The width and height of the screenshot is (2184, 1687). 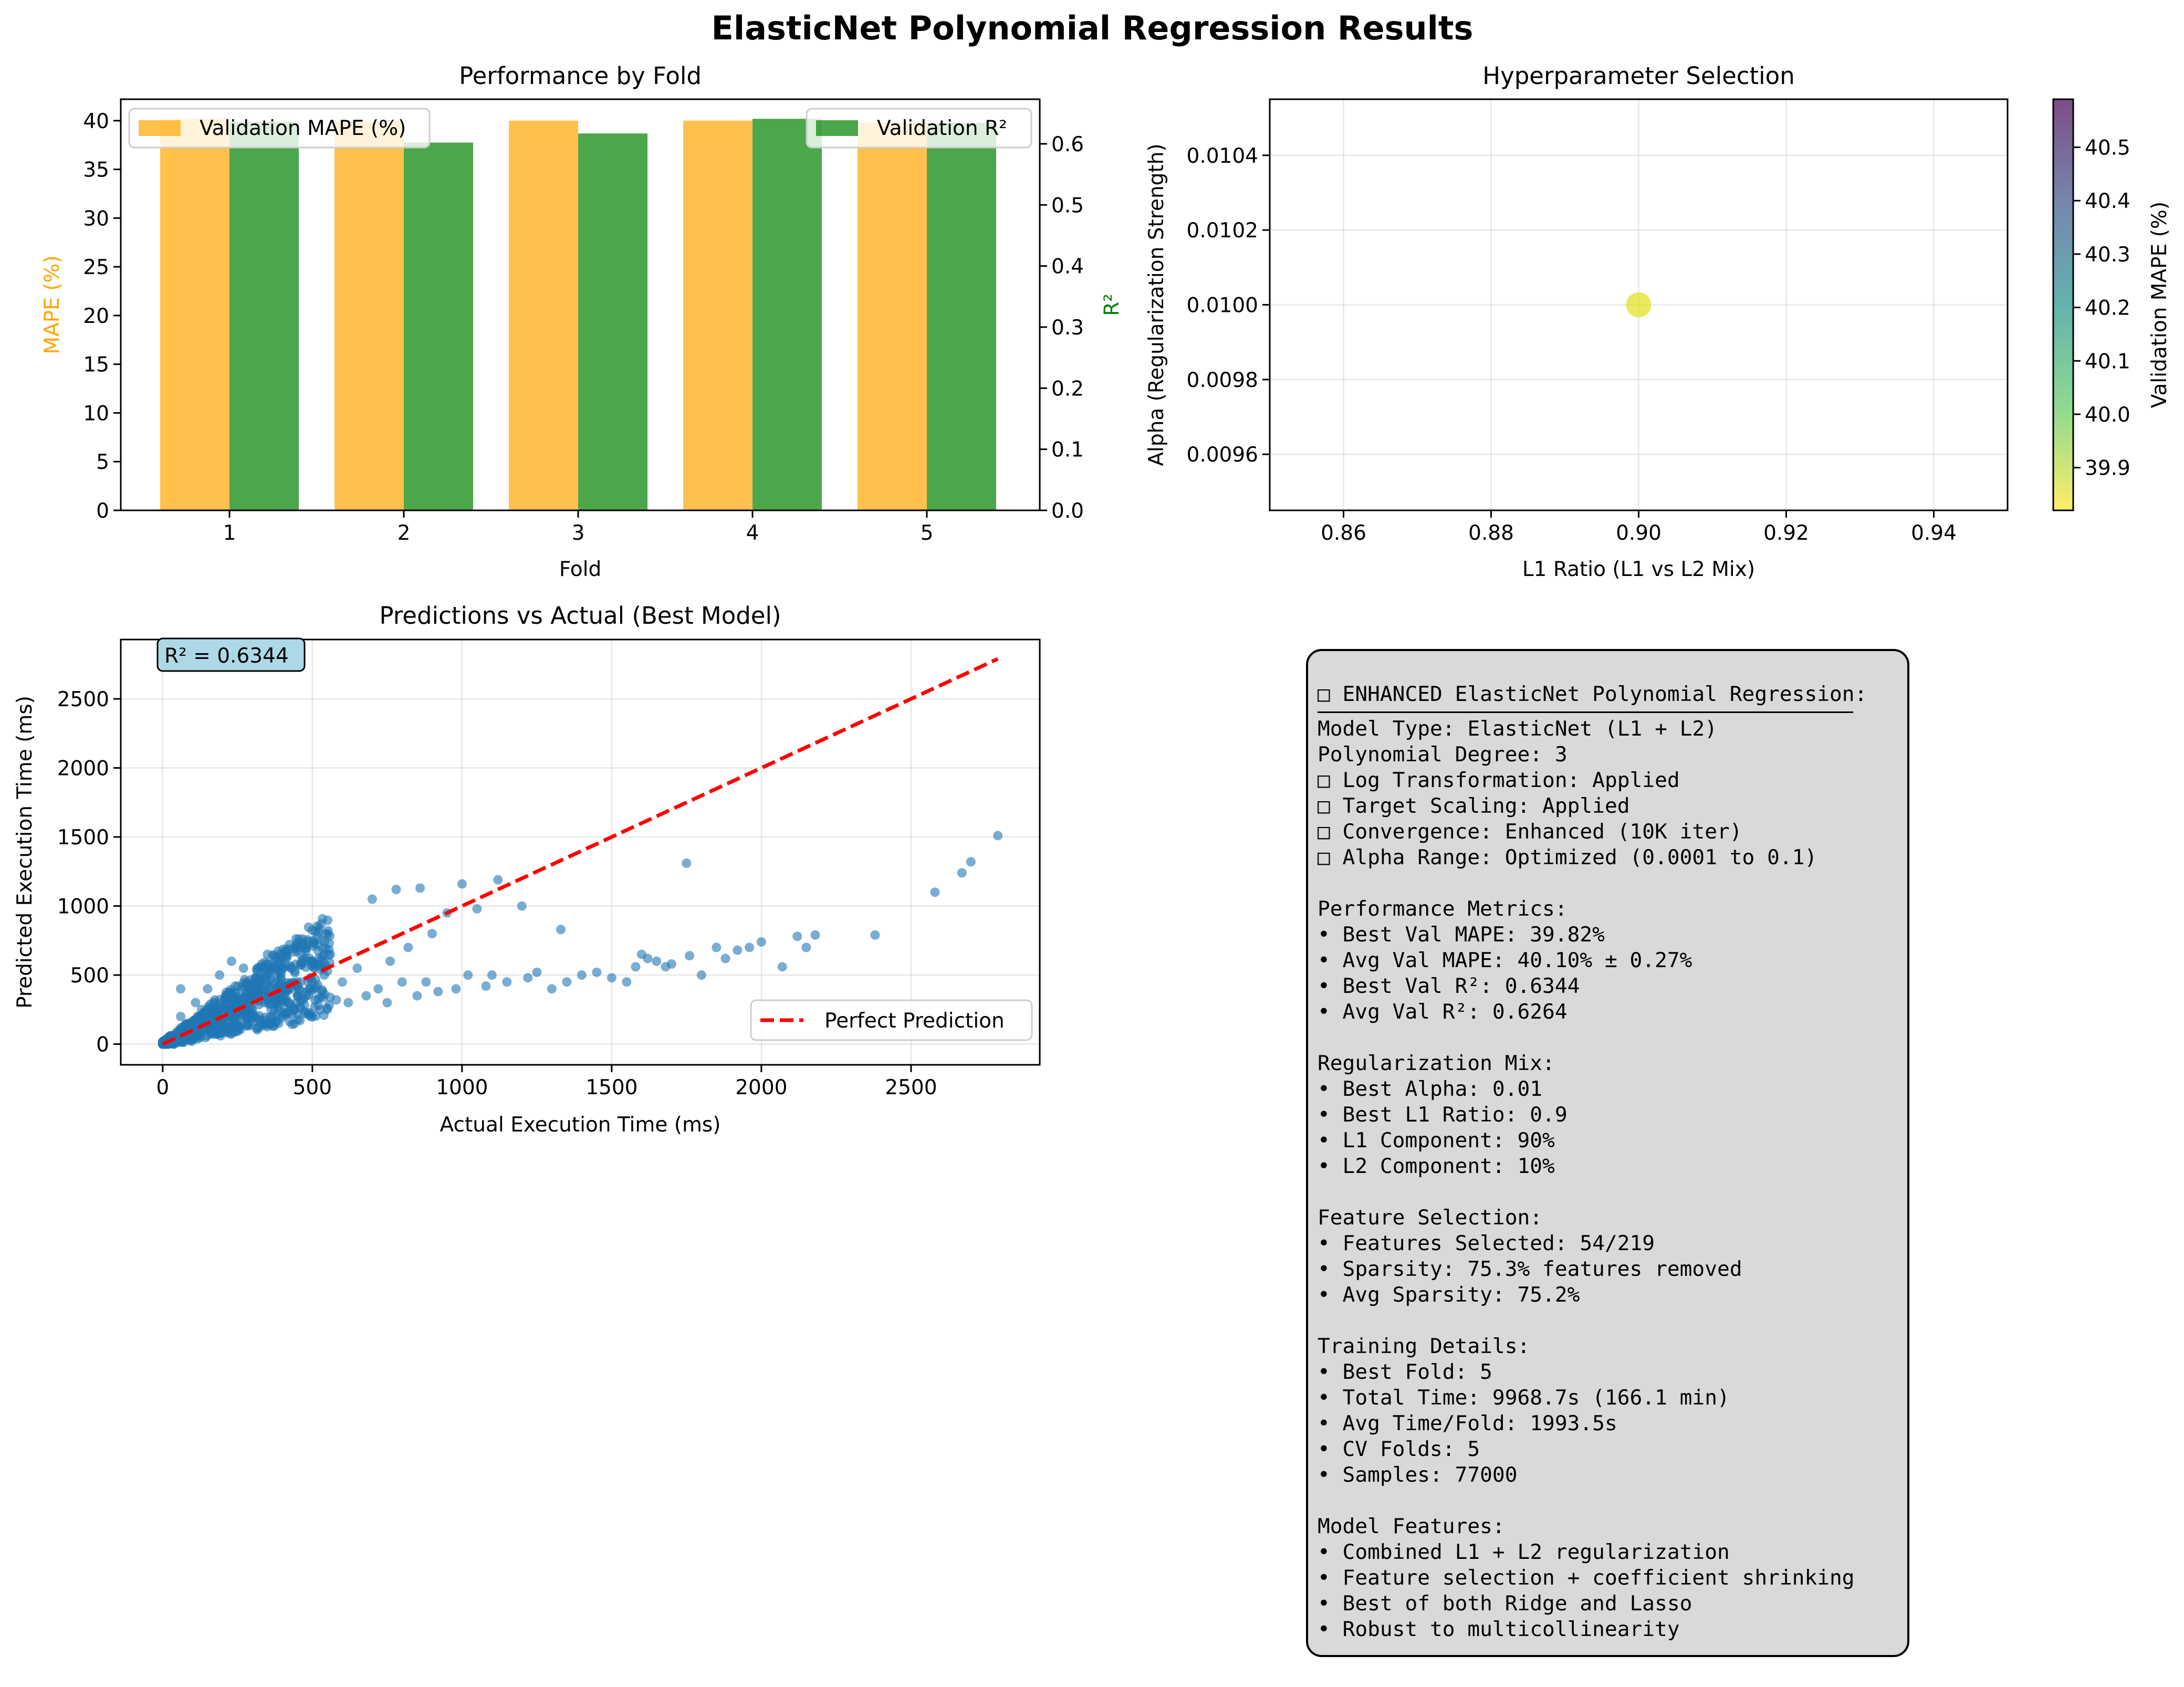 I want to click on summary-line: • CV Folds: 5, so click(x=1399, y=1449).